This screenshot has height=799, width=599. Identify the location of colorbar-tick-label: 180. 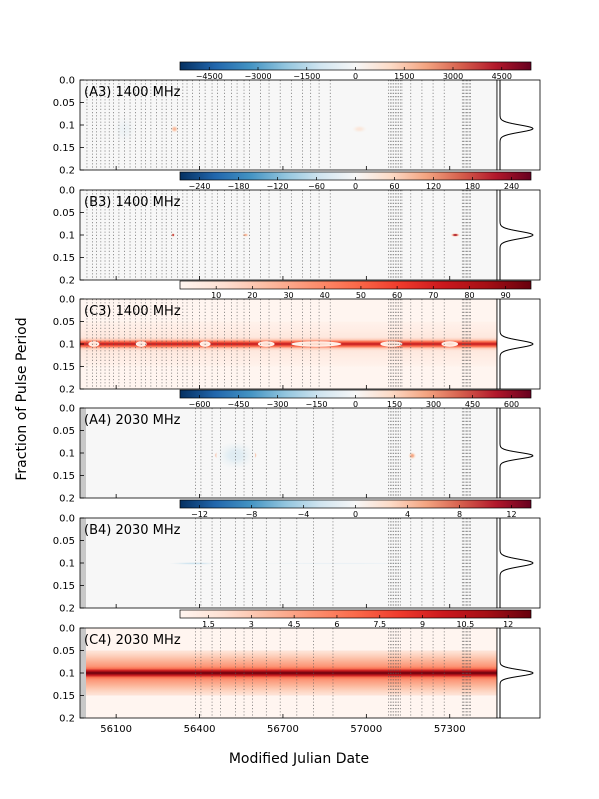
(472, 186).